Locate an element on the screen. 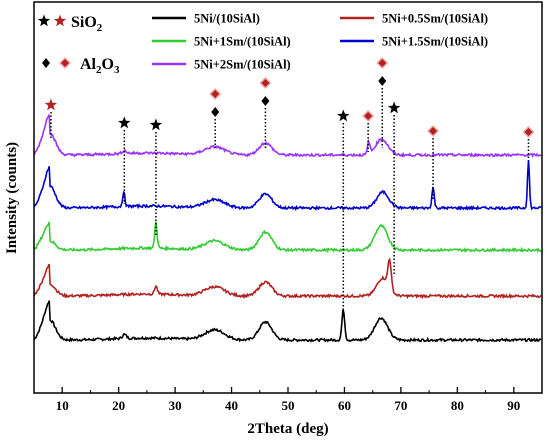 This screenshot has height=442, width=550. phase-label-al2o3: Al2O3 is located at coordinates (100, 66).